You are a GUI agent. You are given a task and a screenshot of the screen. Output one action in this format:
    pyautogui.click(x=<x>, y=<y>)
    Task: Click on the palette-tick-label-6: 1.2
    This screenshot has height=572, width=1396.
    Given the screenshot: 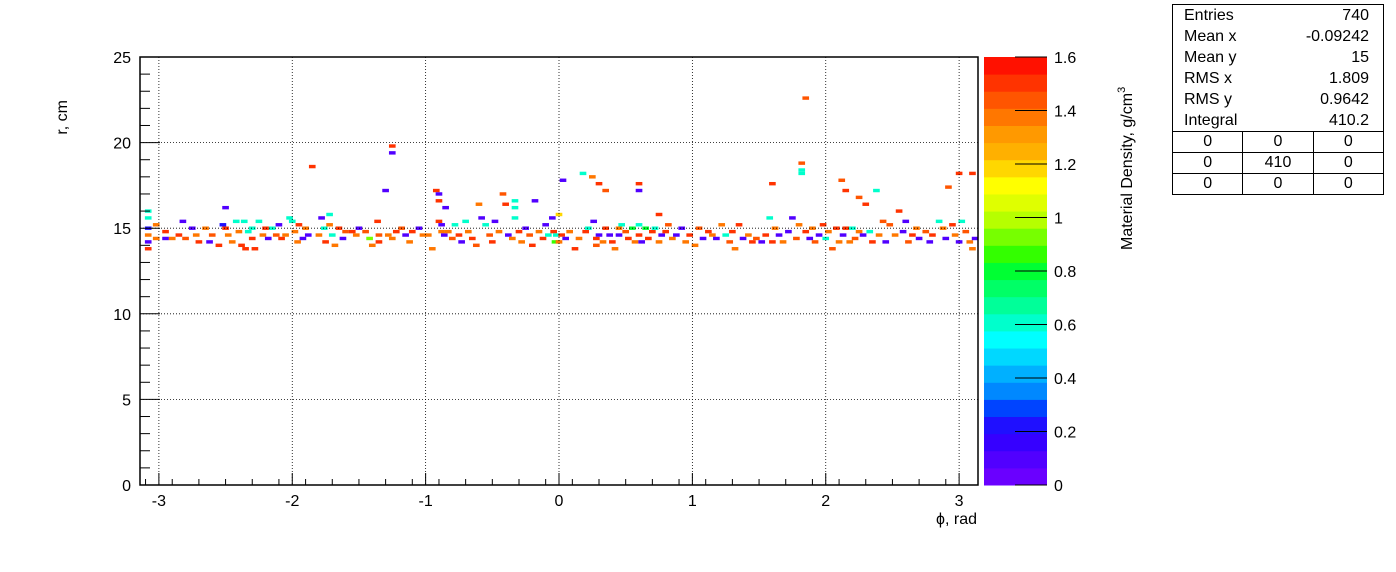 What is the action you would take?
    pyautogui.click(x=1065, y=165)
    